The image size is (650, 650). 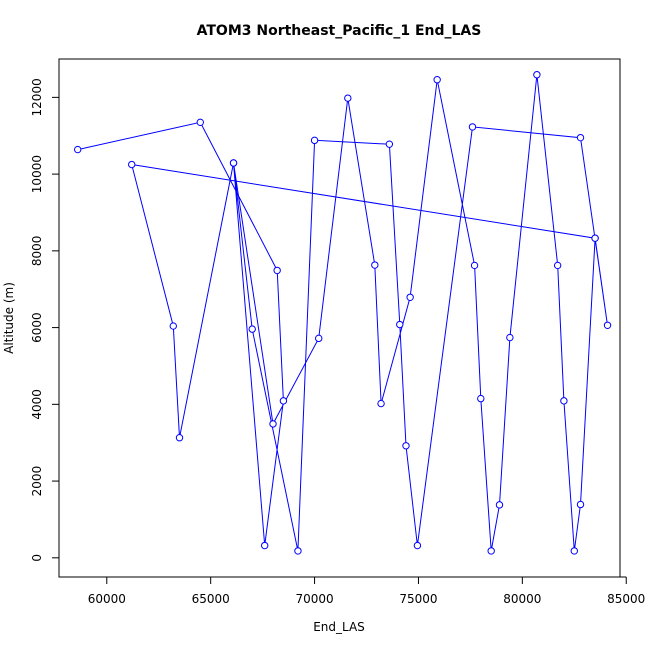 I want to click on chart-title: ATOM3 Northeast_Pacific_1 End_LAS, so click(x=339, y=31).